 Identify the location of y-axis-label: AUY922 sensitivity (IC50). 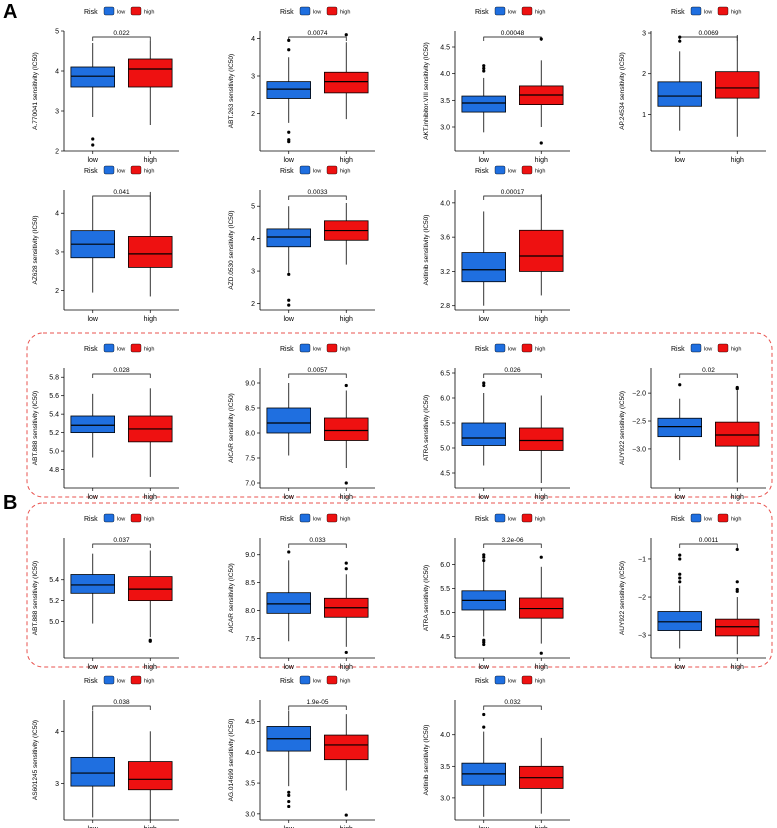
(622, 598).